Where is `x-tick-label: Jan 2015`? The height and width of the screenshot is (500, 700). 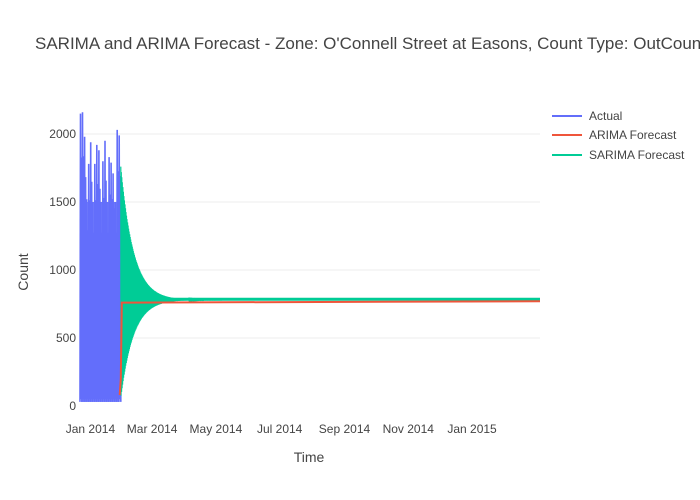 x-tick-label: Jan 2015 is located at coordinates (472, 429).